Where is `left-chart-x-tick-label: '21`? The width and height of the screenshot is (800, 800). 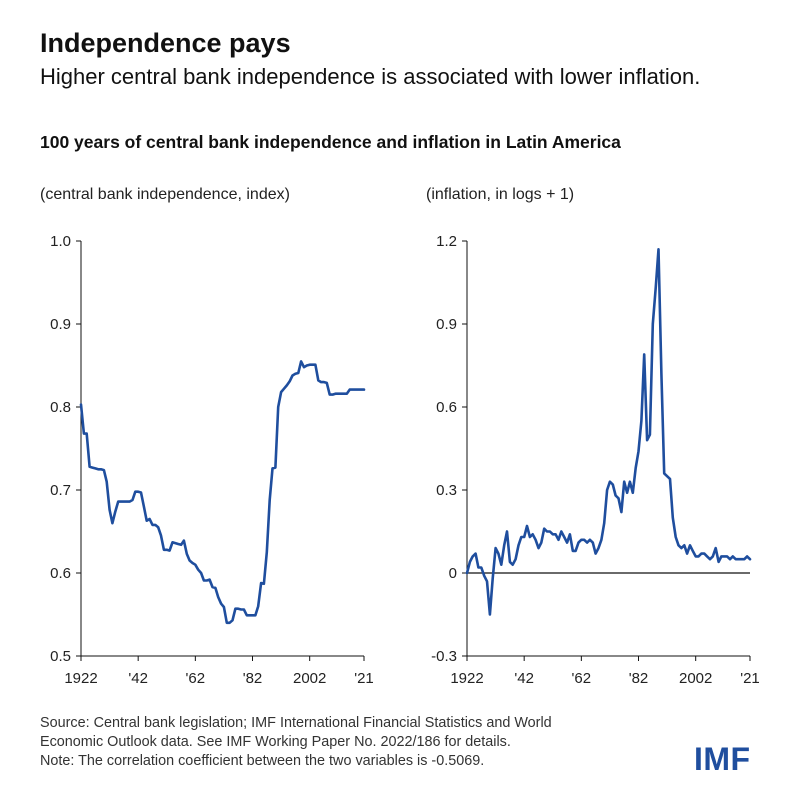
left-chart-x-tick-label: '21 is located at coordinates (364, 678).